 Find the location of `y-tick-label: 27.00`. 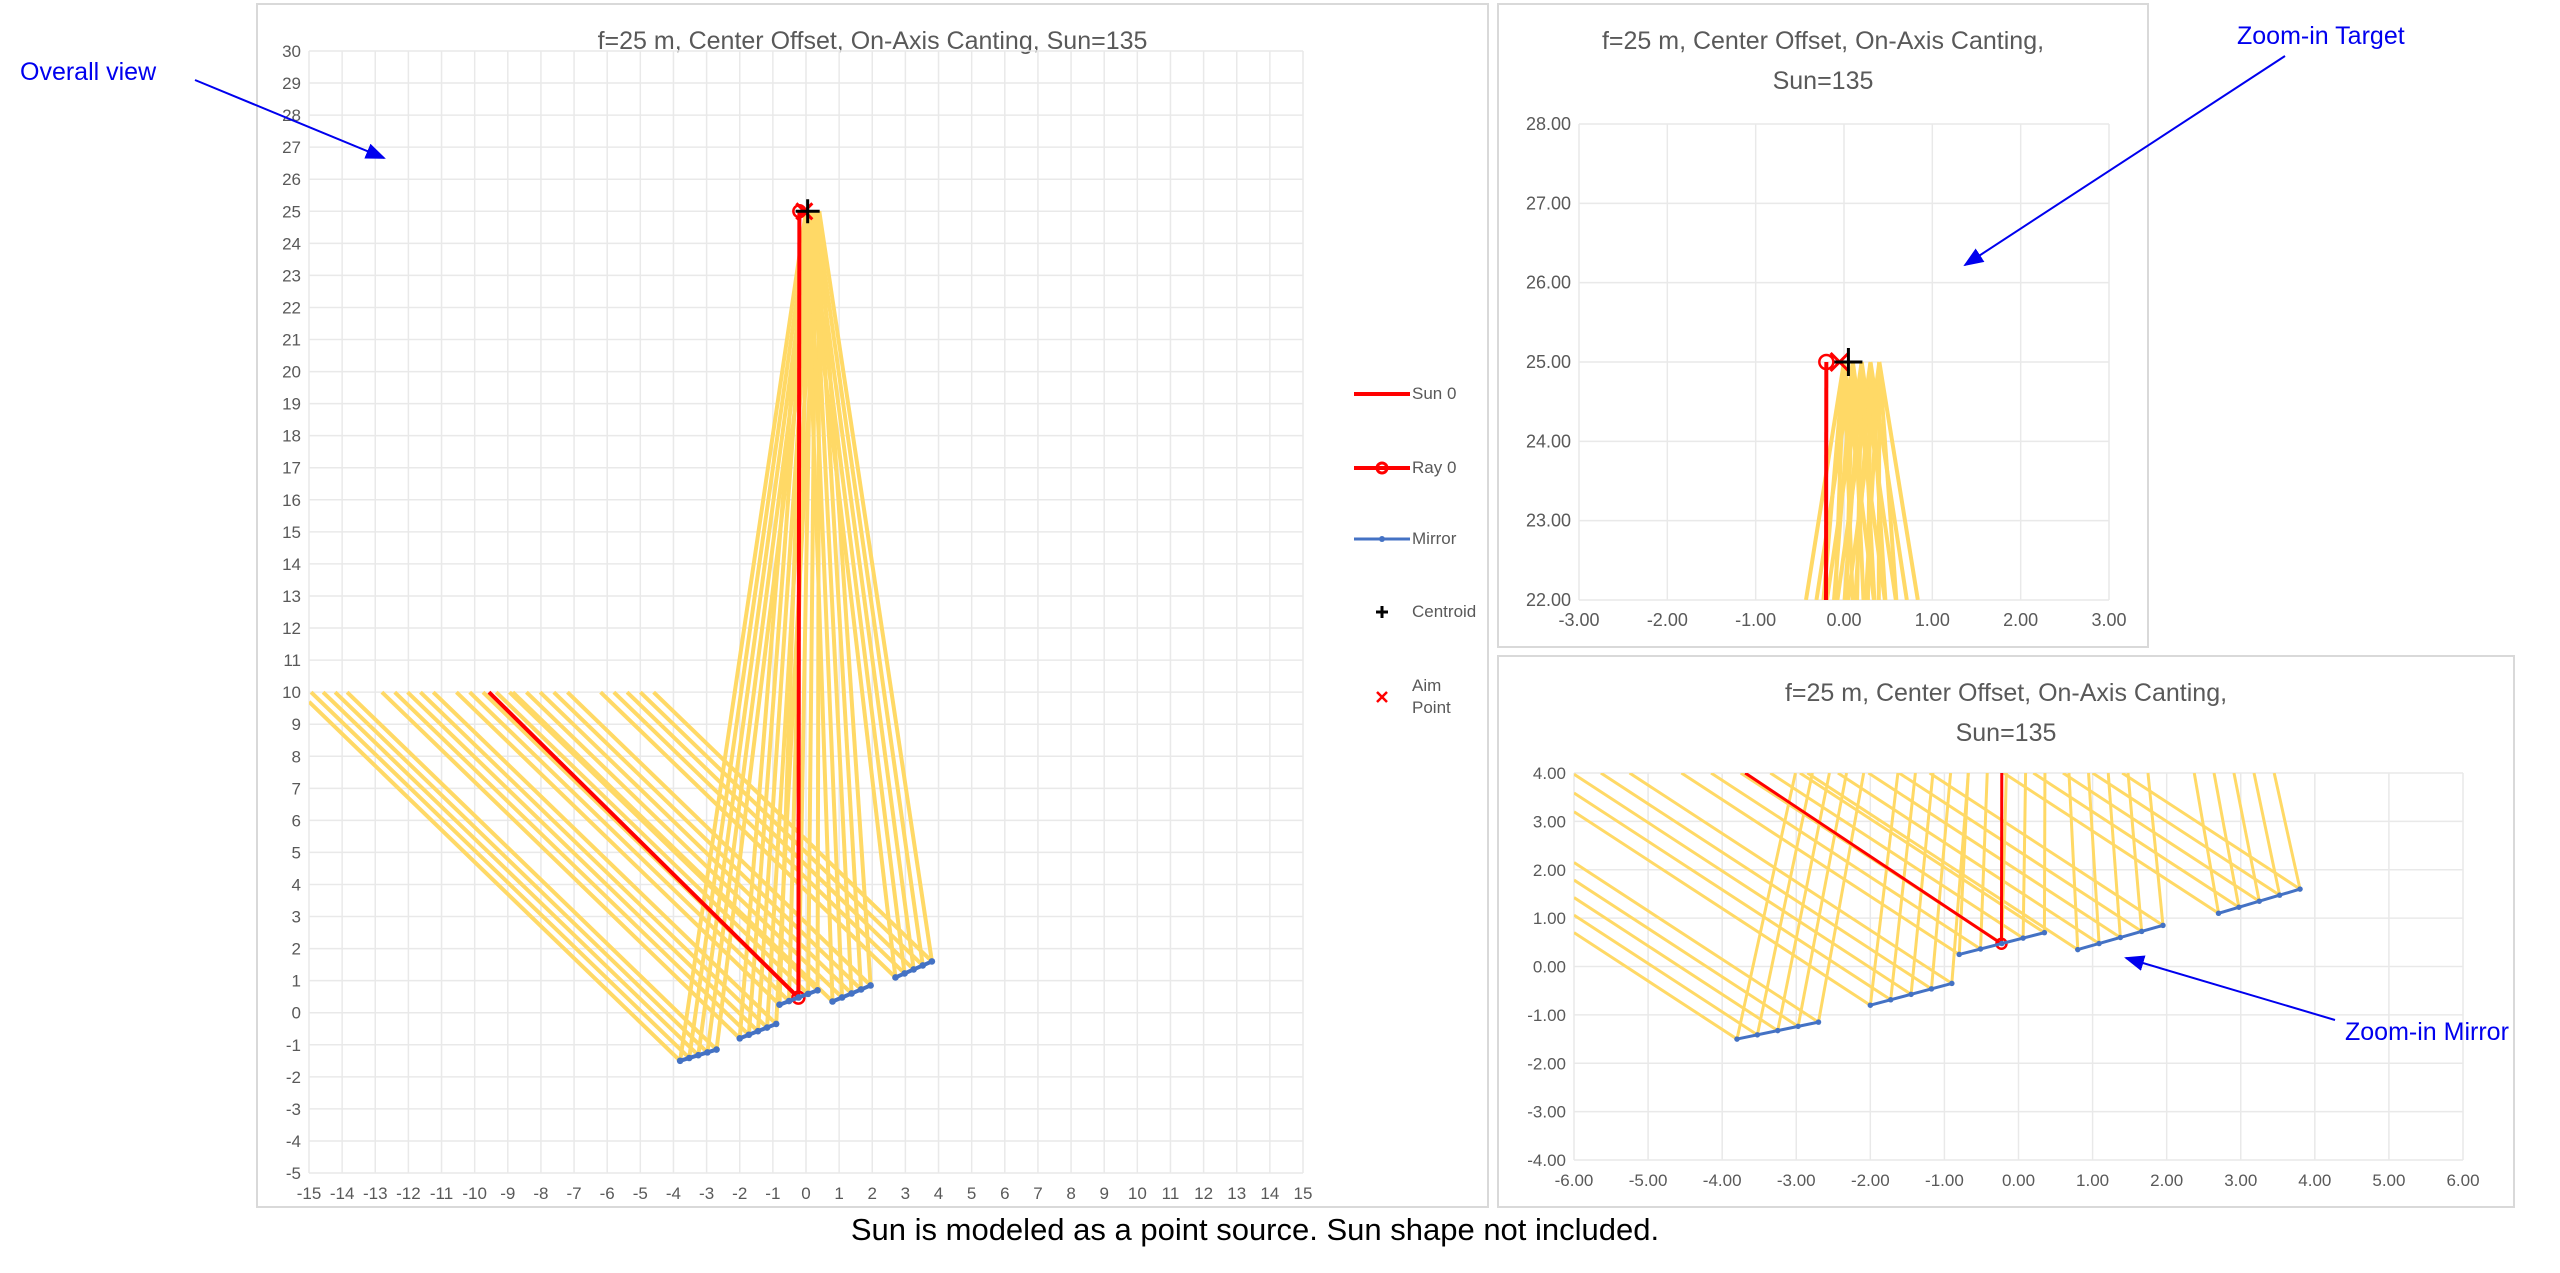

y-tick-label: 27.00 is located at coordinates (1548, 203).